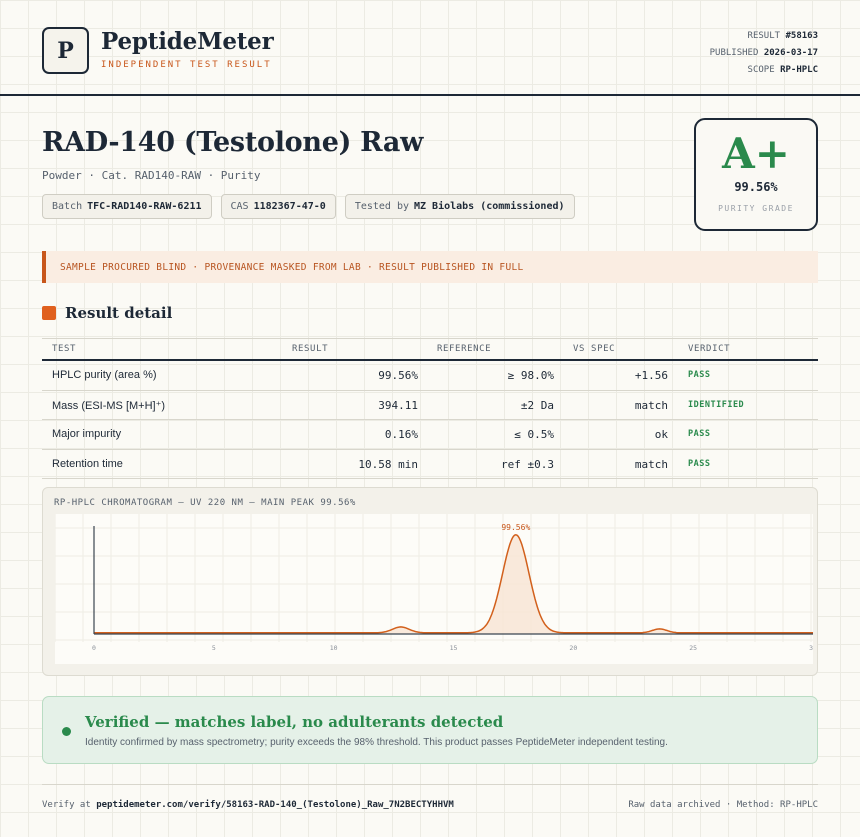  I want to click on product-title: RAD-140 (Testolone) Raw, so click(233, 142).